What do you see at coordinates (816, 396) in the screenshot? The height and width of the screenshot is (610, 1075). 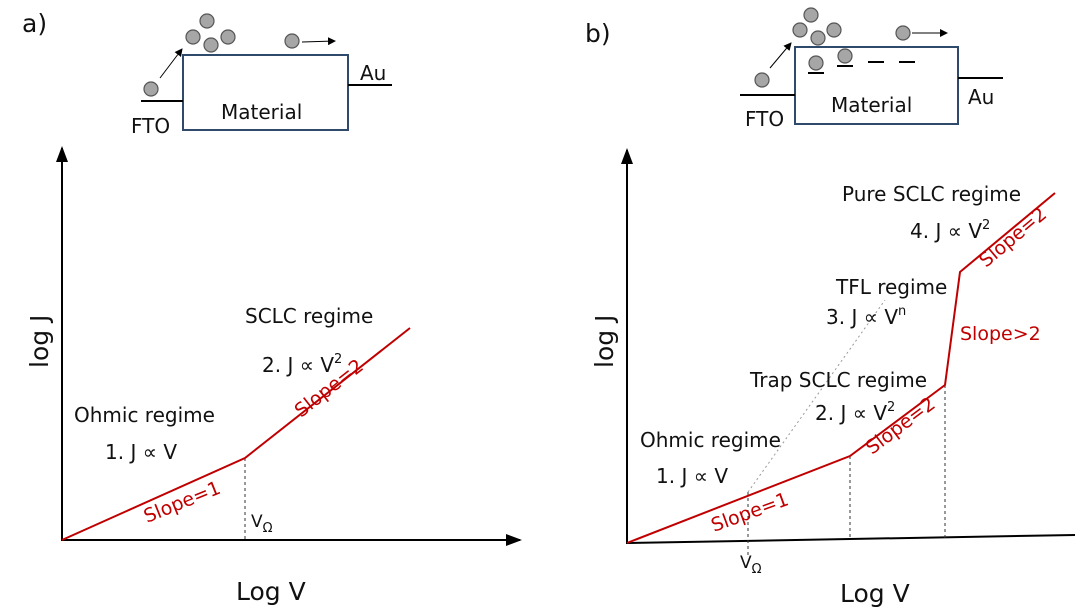 I see `tfl-extrapolation` at bounding box center [816, 396].